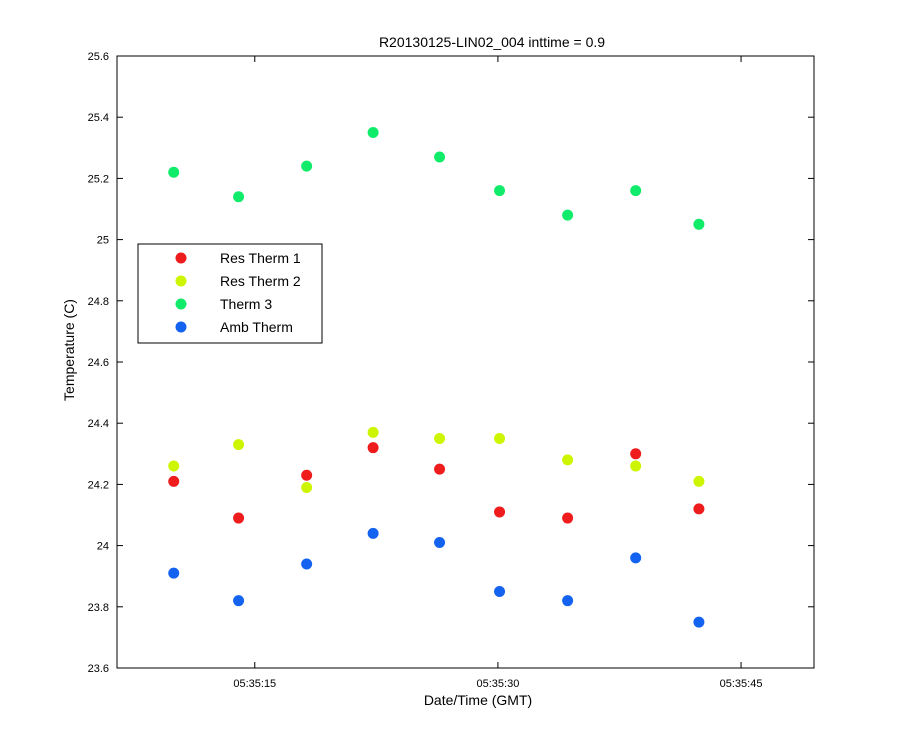 This screenshot has height=750, width=900. I want to click on y-tick-label: 25, so click(103, 241).